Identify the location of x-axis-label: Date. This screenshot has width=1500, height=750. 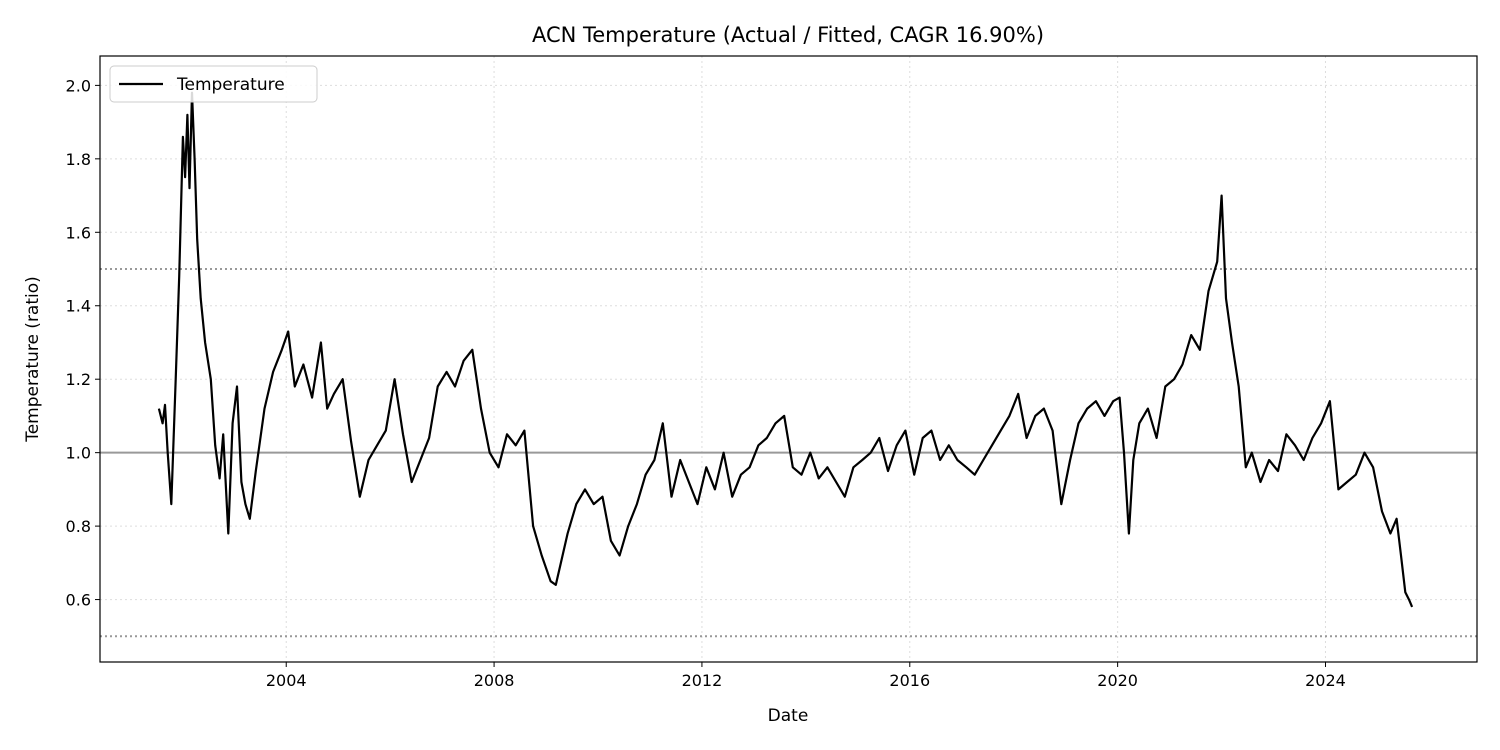
(788, 716).